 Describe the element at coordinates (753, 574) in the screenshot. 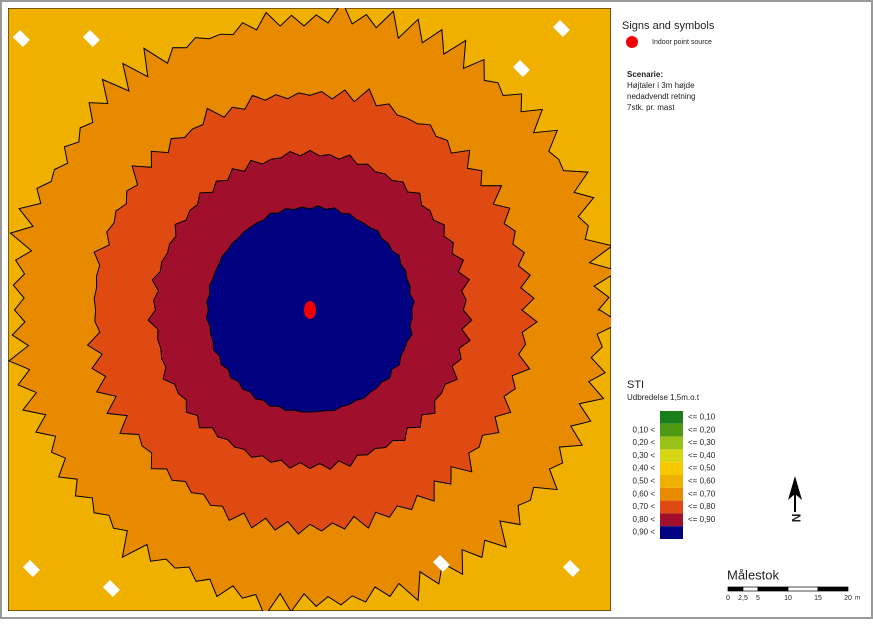

I see `scale-title: Målestok` at that location.